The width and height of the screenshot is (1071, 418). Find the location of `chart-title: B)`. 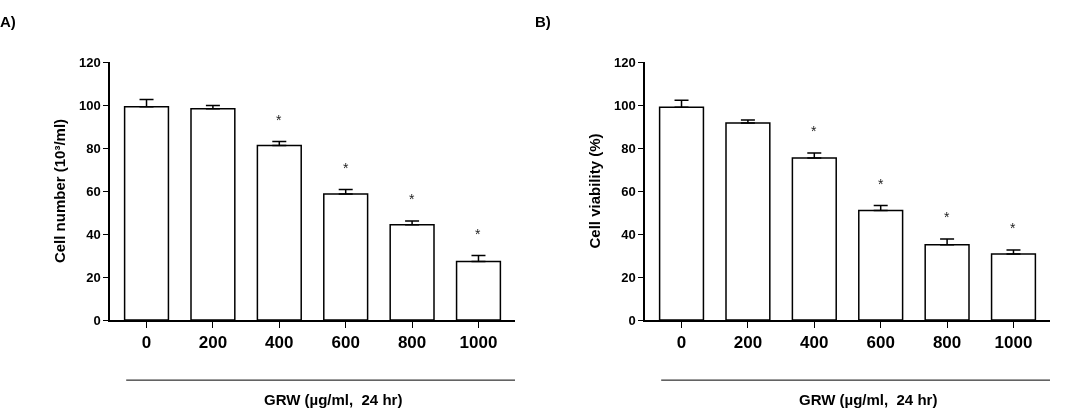

chart-title: B) is located at coordinates (543, 22).